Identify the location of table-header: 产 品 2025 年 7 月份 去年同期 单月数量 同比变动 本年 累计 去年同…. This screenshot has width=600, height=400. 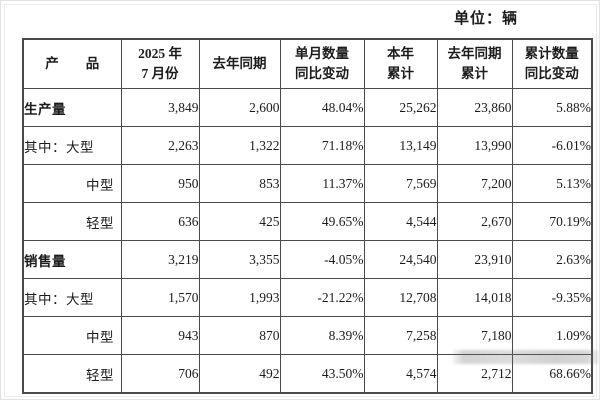
(307, 63).